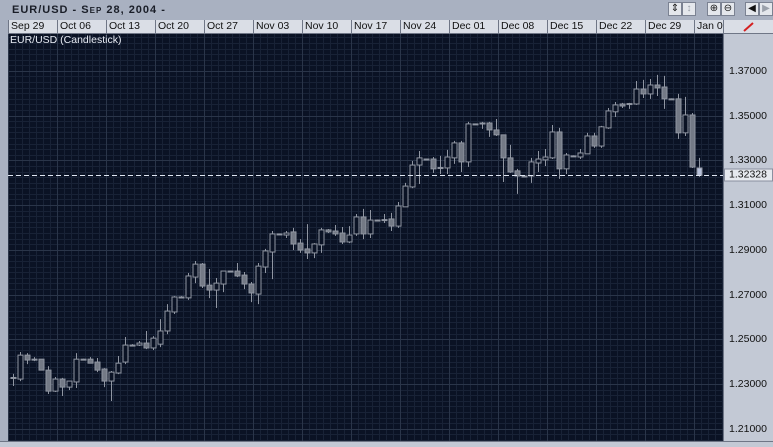 Image resolution: width=773 pixels, height=447 pixels. I want to click on date-tick-label: Oct 27, so click(228, 26).